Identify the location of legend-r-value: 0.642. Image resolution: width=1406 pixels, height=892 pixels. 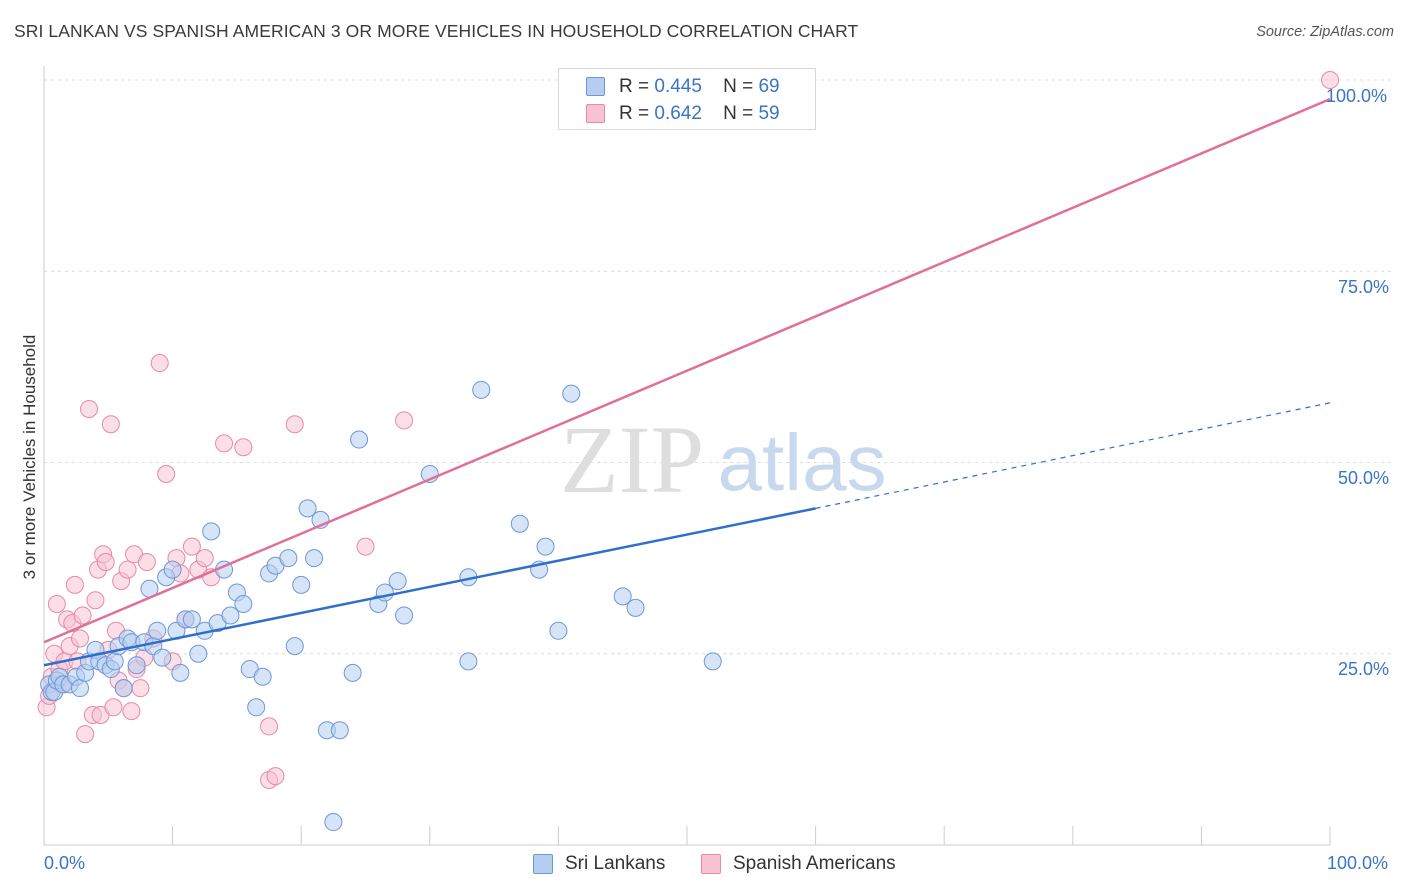
(678, 113).